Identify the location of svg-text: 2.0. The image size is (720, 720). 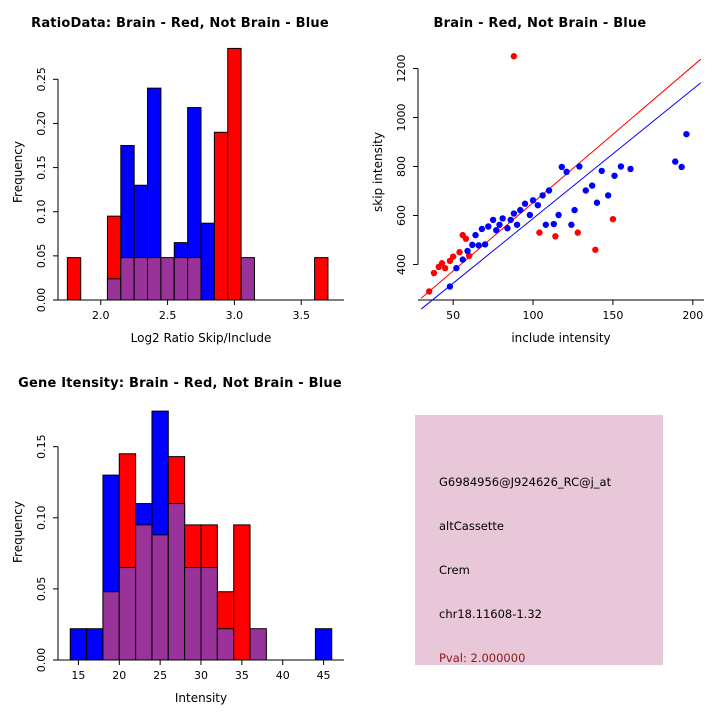
(101, 315).